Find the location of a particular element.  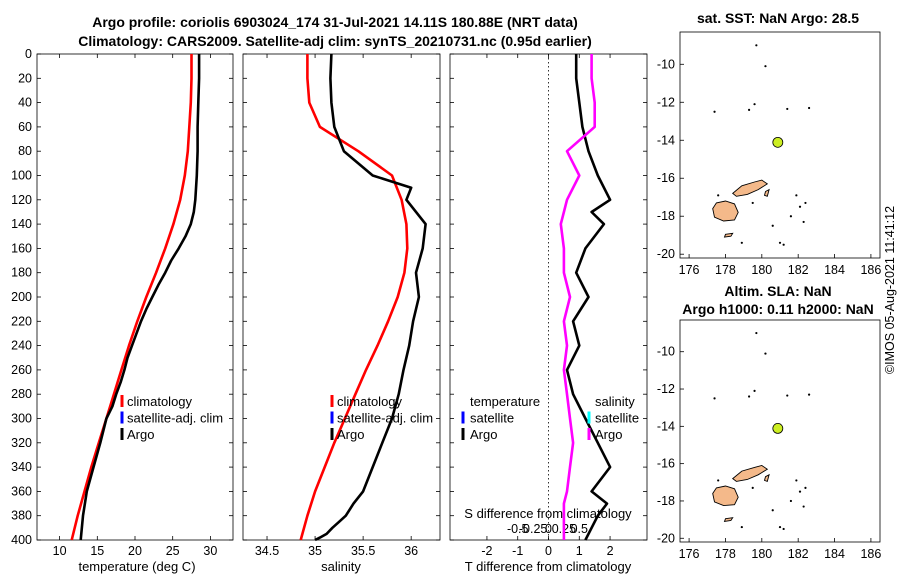

y-tick-label: 280 is located at coordinates (21, 394).